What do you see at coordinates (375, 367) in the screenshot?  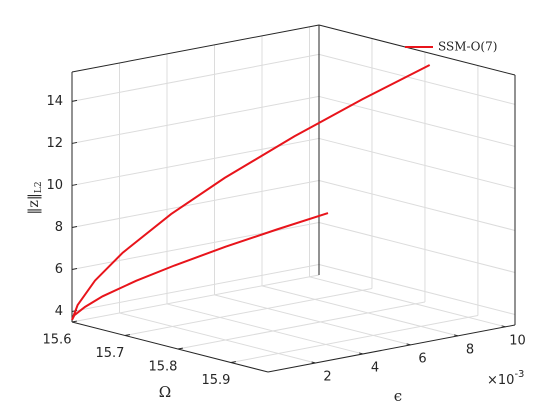 I see `y-tick-label: 4` at bounding box center [375, 367].